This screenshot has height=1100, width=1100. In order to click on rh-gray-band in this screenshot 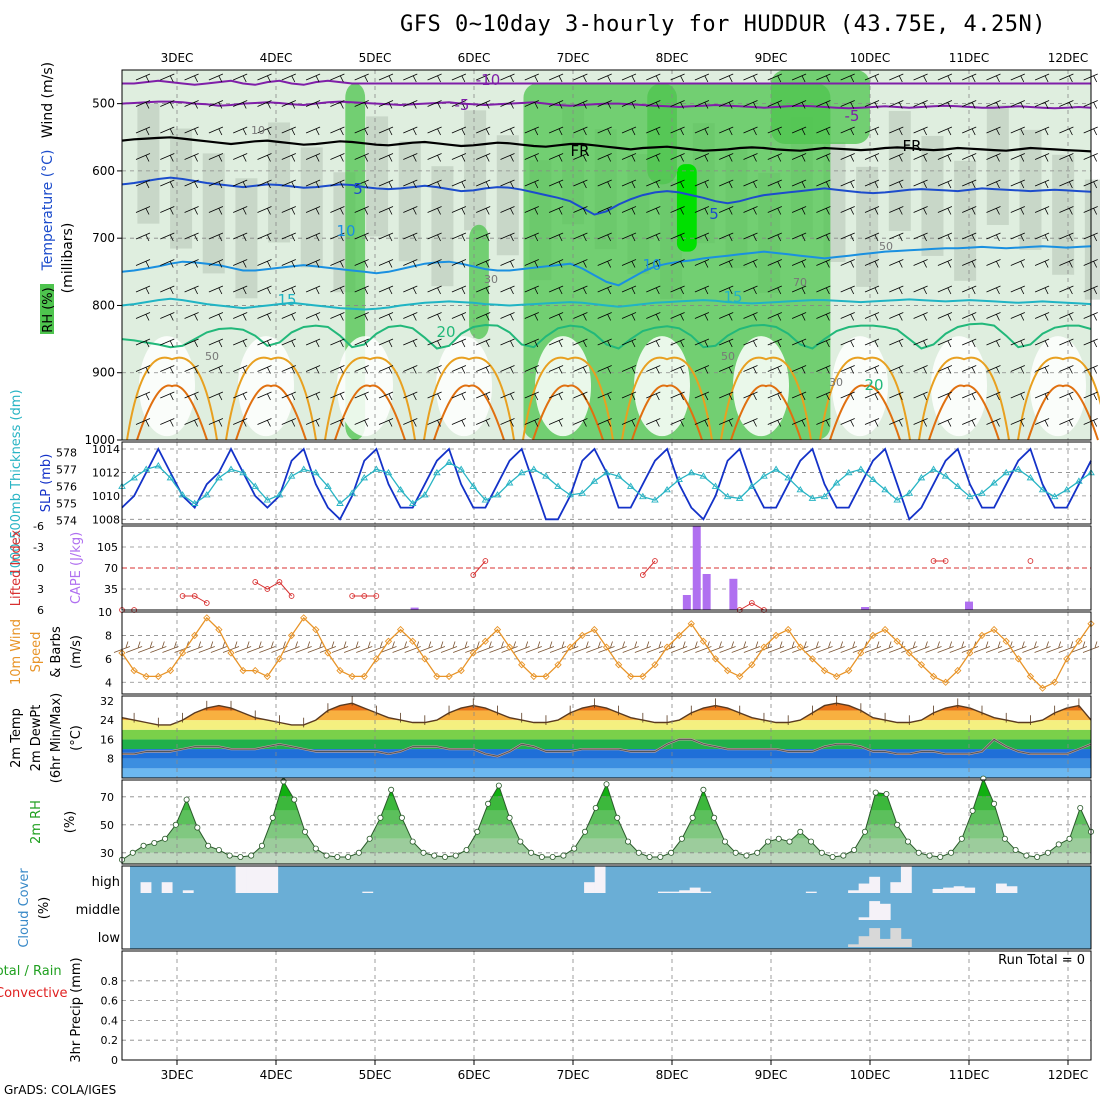, I will do `click(997, 164)`.